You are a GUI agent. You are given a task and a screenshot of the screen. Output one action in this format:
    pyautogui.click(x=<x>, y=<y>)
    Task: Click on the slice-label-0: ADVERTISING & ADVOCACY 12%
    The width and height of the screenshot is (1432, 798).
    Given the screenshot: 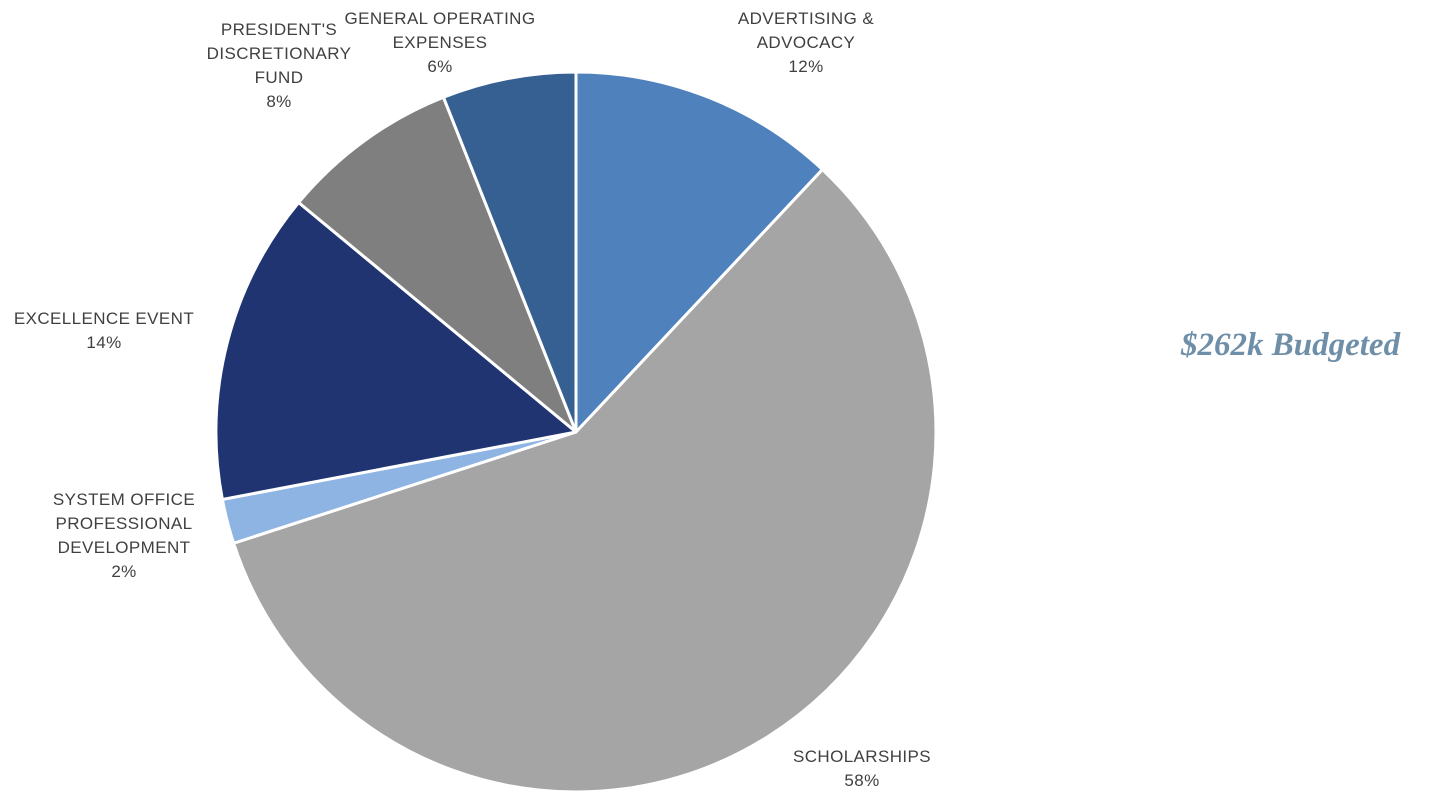 What is the action you would take?
    pyautogui.click(x=806, y=42)
    